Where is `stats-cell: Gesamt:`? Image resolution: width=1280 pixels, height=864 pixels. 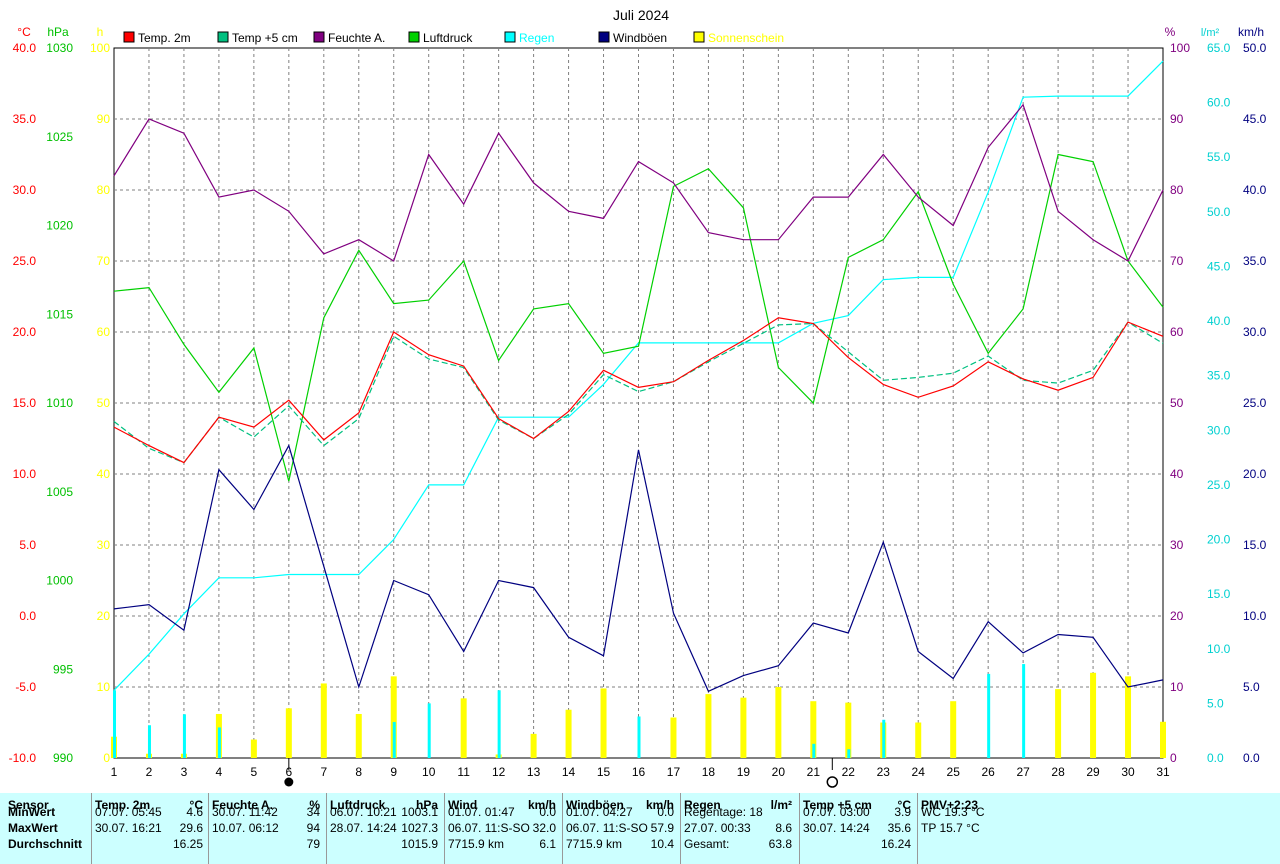 stats-cell: Gesamt: is located at coordinates (707, 844).